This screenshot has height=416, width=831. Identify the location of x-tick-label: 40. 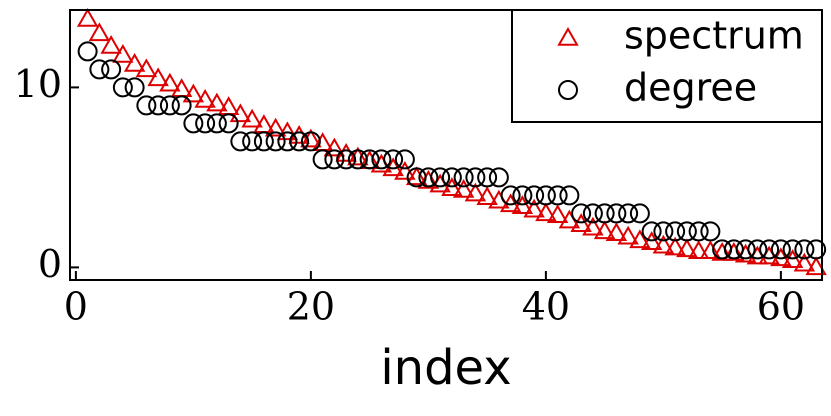
(546, 307).